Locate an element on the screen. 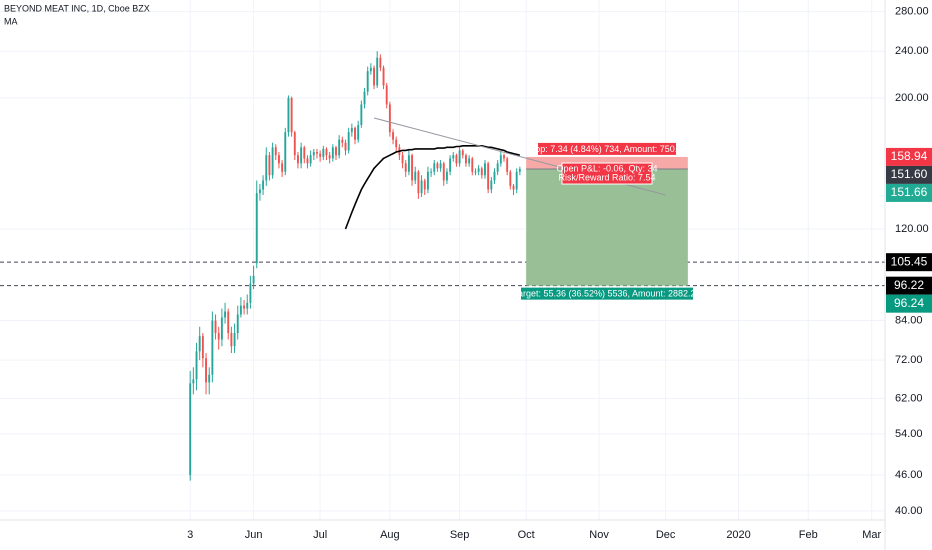  y-tick-label: 84.00 is located at coordinates (909, 320).